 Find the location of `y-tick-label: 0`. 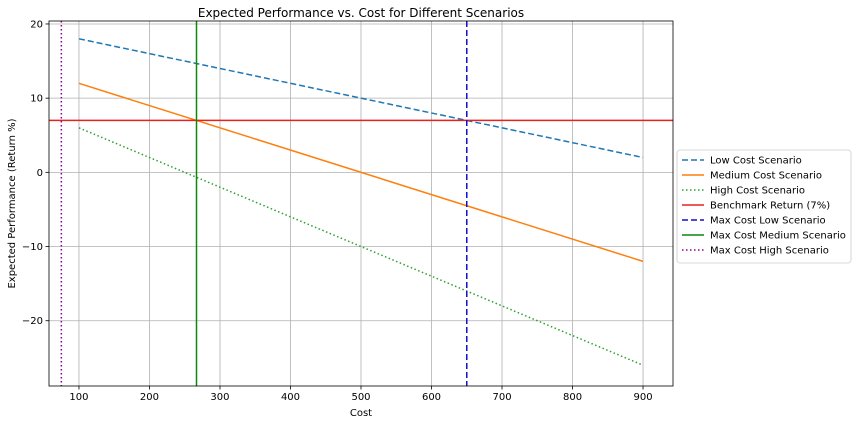

y-tick-label: 0 is located at coordinates (40, 173).